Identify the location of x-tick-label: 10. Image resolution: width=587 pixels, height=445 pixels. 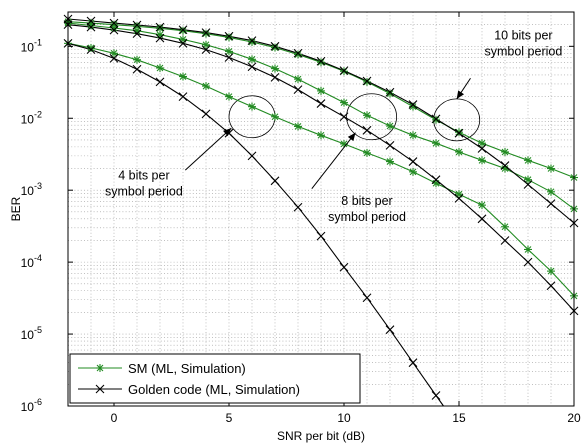
(344, 418).